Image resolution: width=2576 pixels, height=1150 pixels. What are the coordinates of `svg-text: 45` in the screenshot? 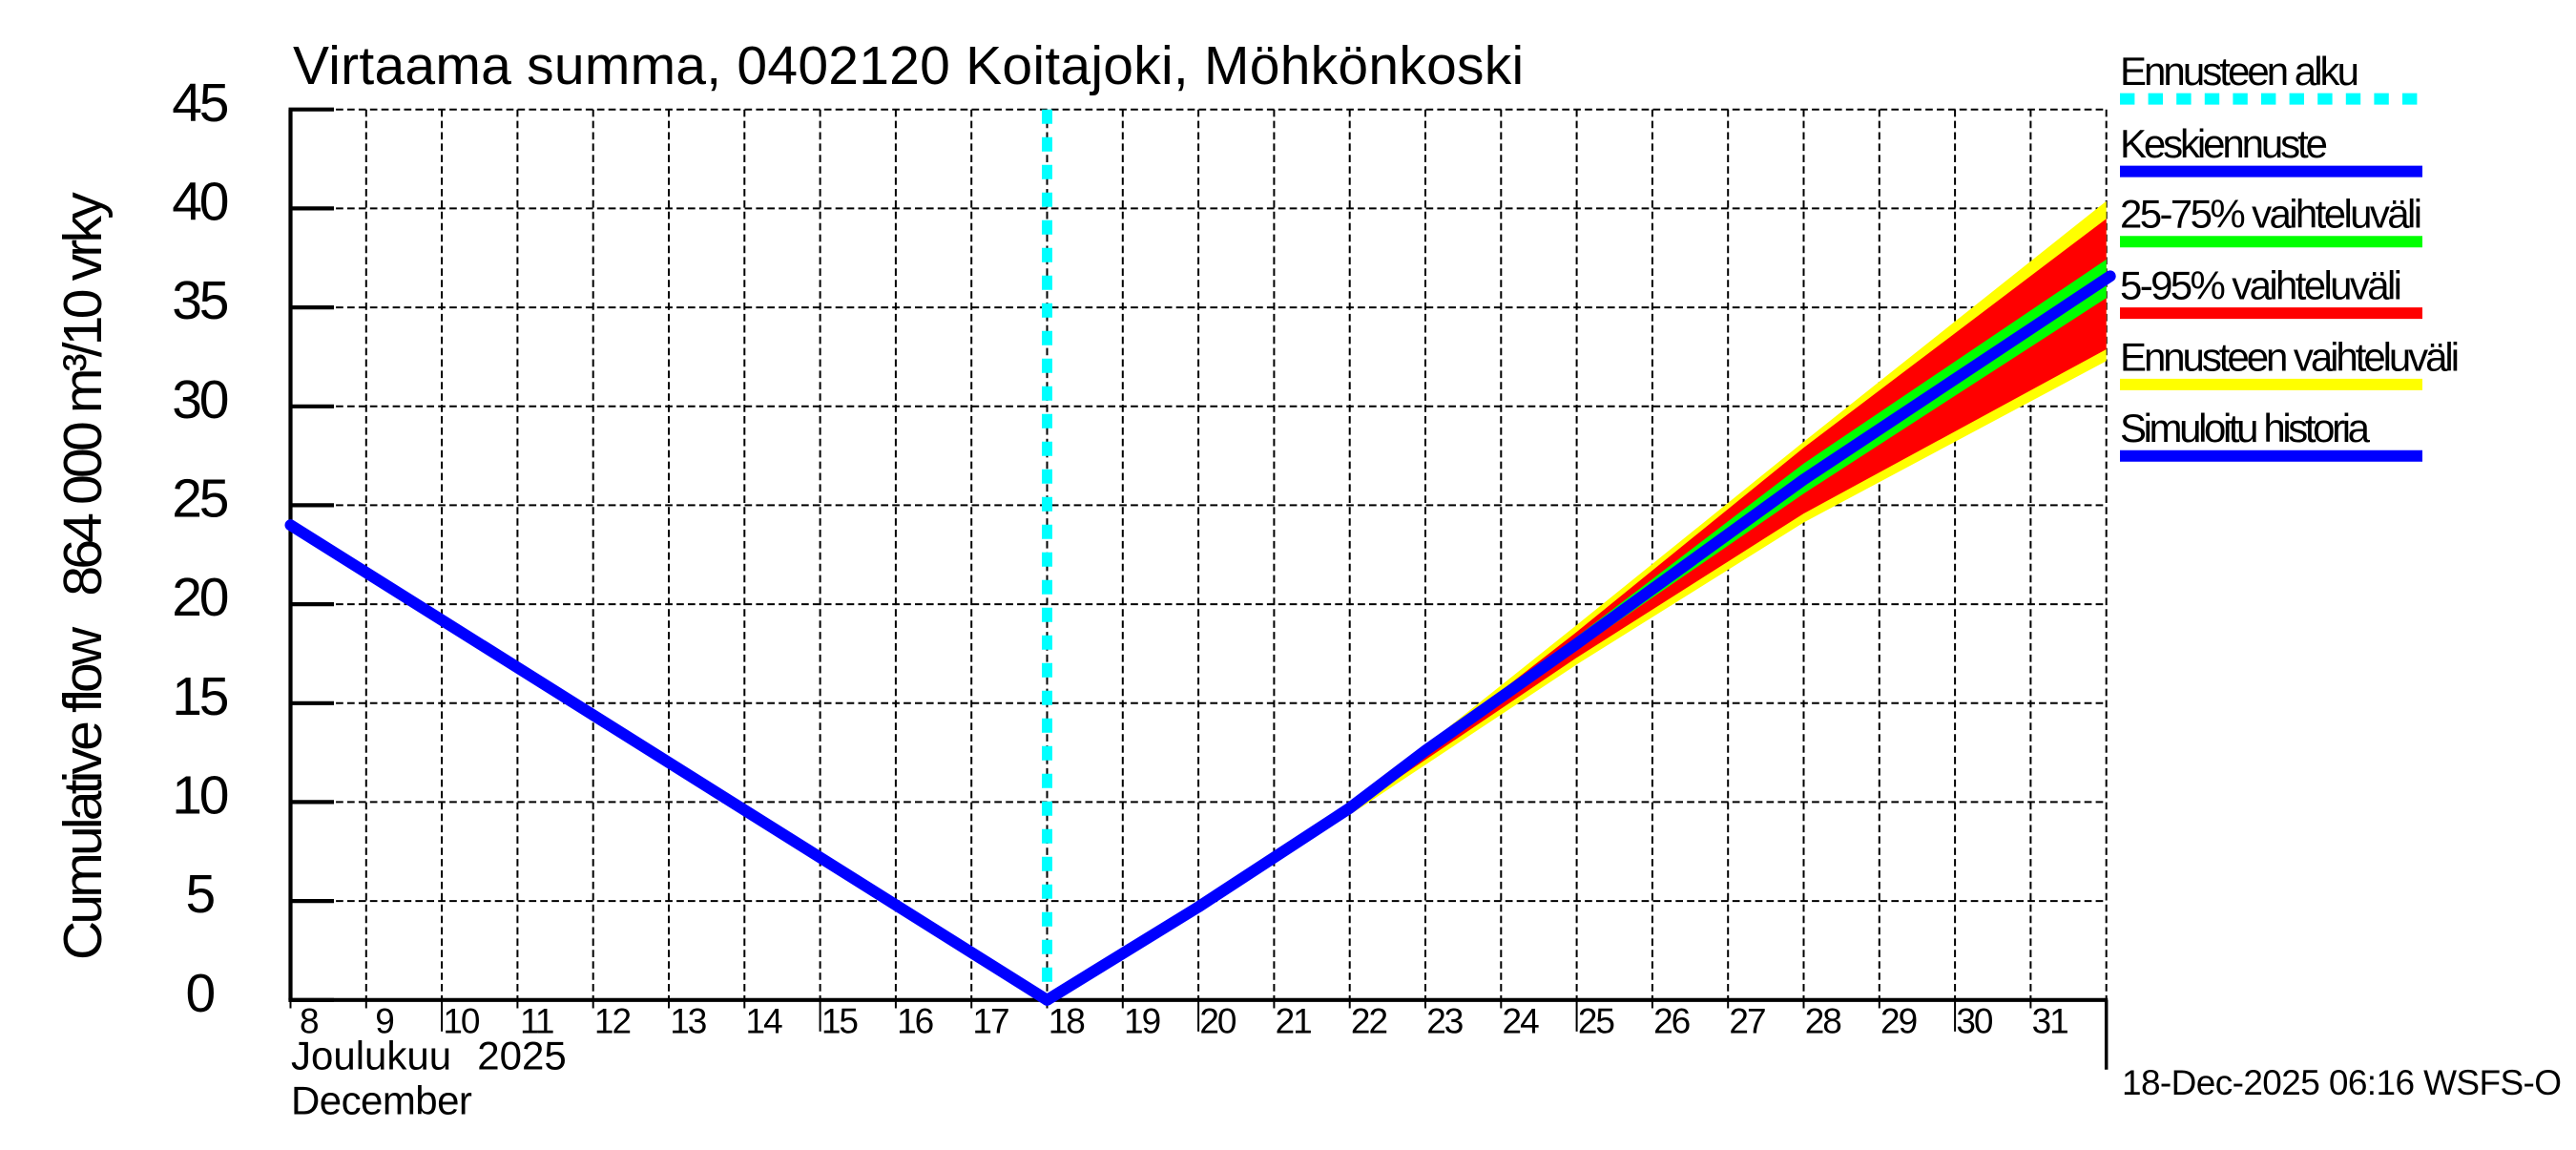 It's located at (200, 103).